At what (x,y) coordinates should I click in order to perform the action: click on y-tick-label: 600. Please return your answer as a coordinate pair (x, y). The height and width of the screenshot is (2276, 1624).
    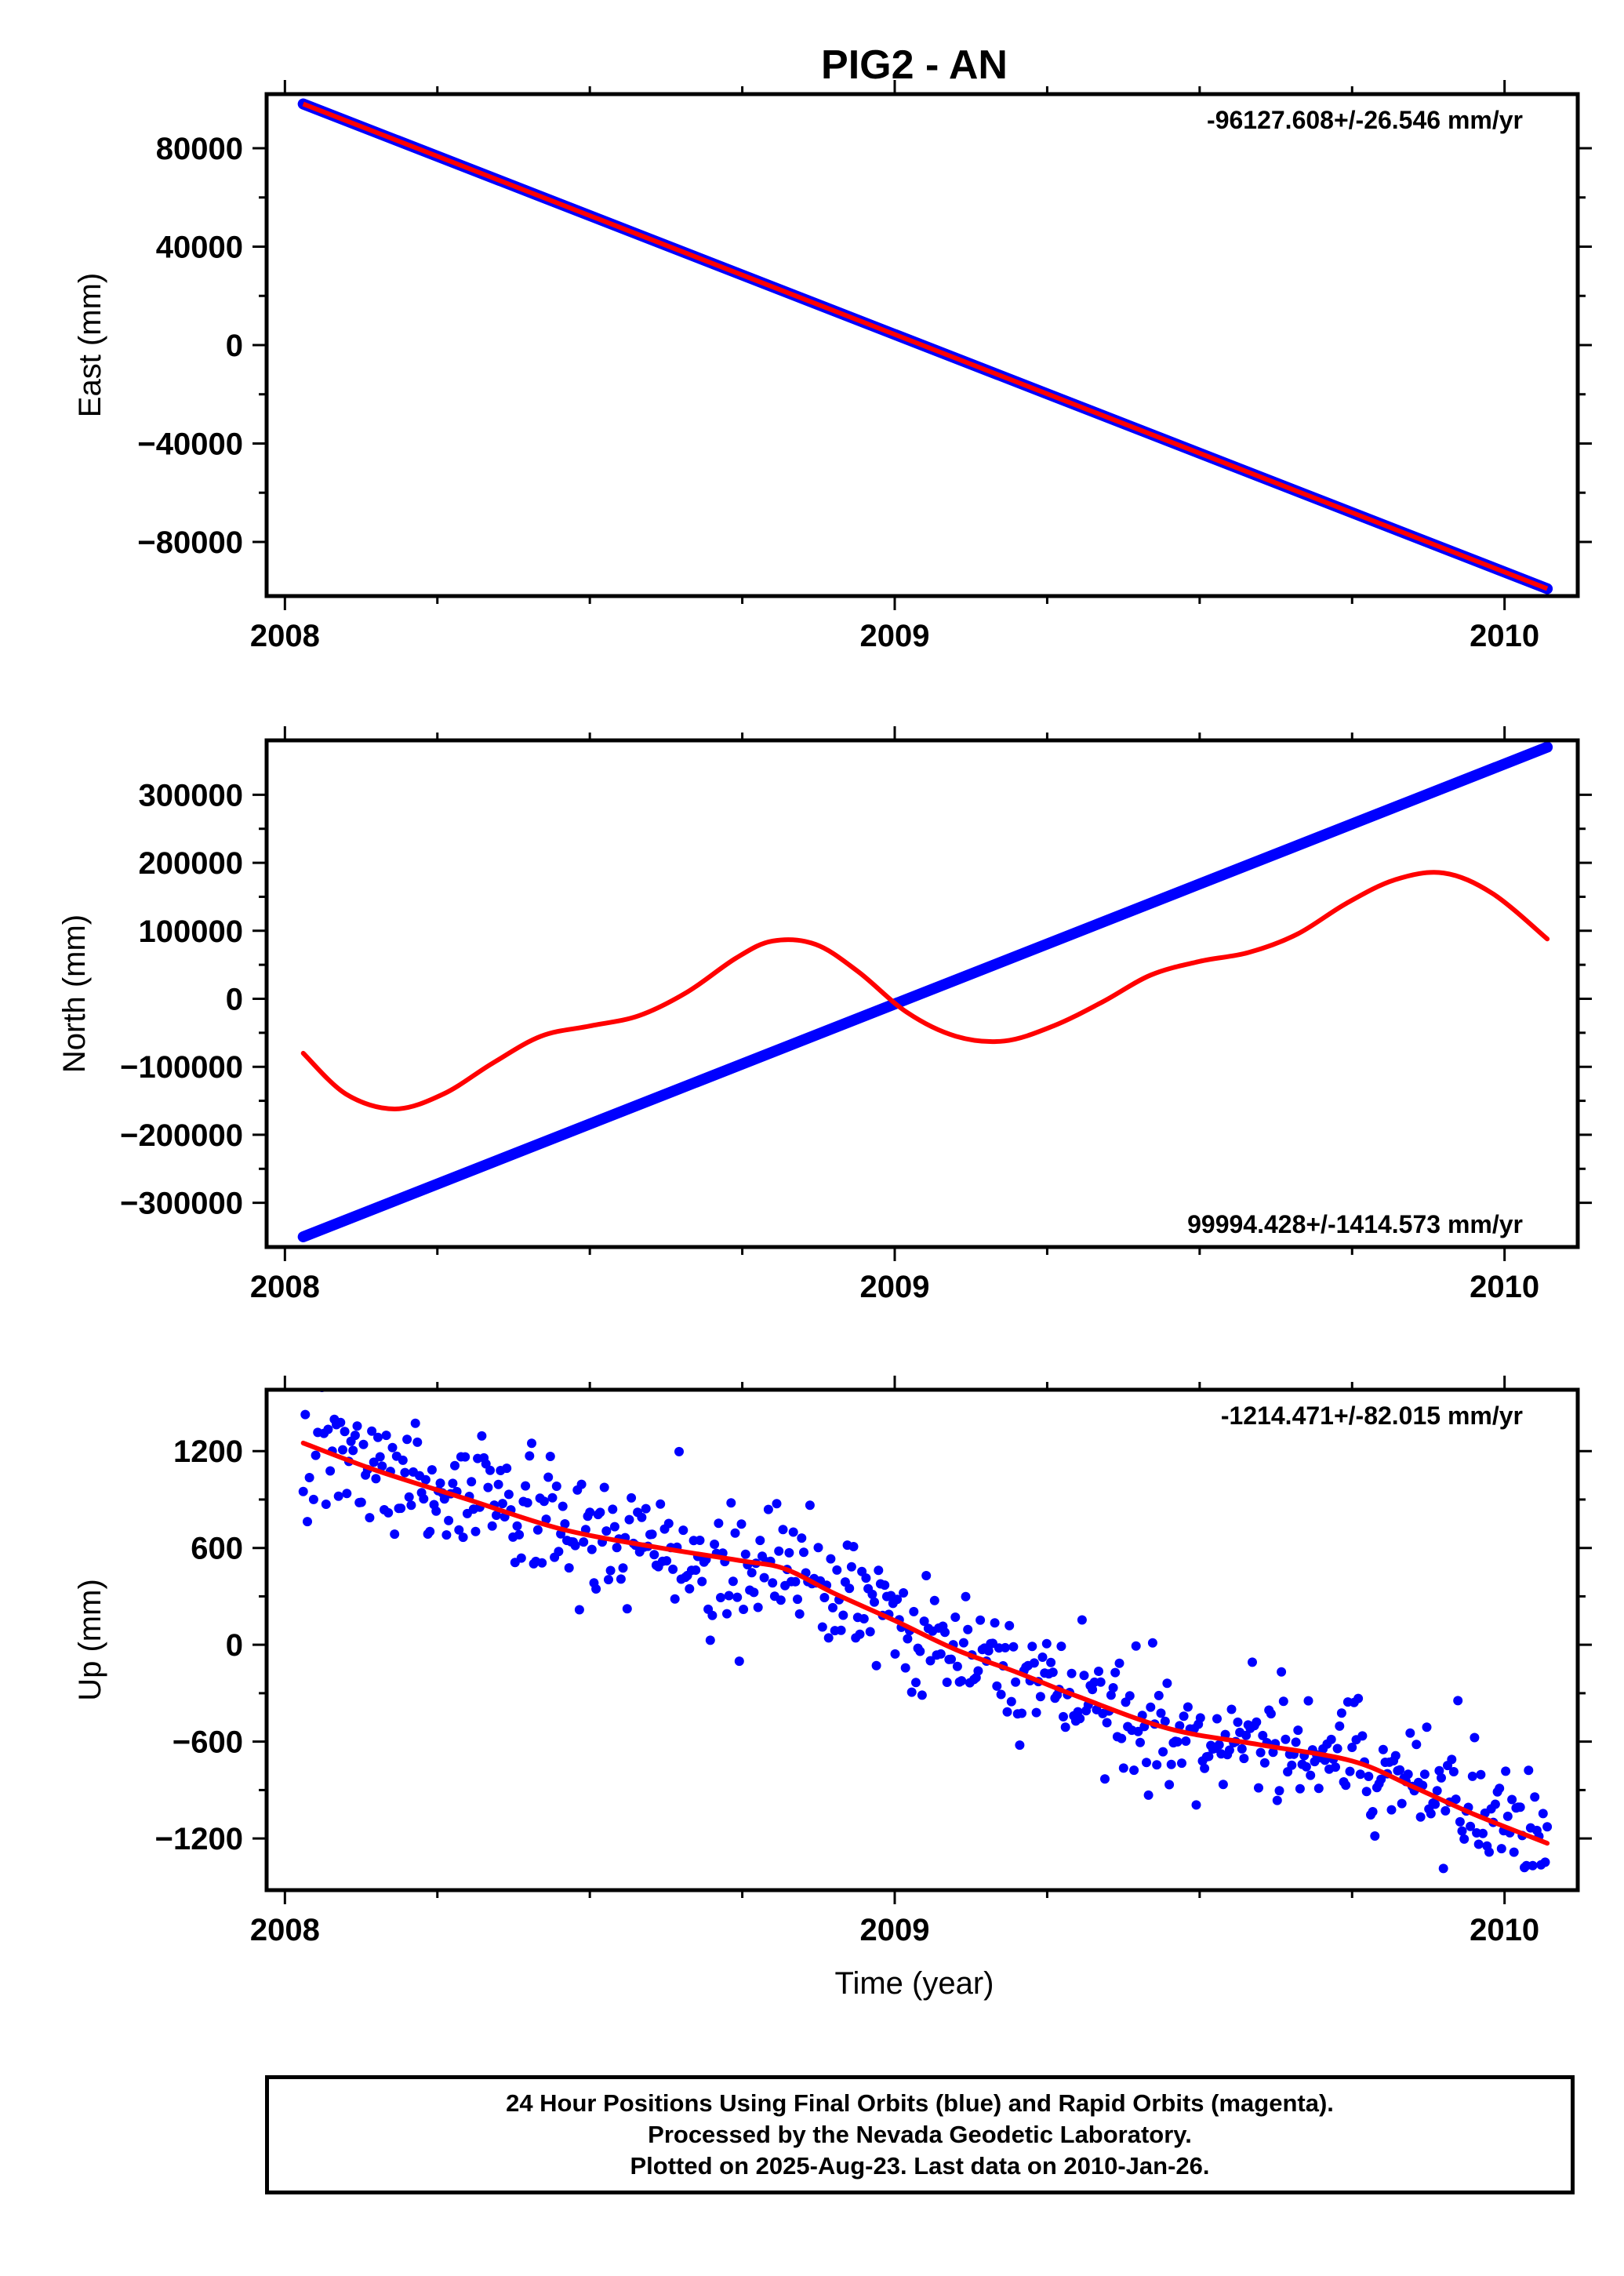
    Looking at the image, I should click on (217, 1549).